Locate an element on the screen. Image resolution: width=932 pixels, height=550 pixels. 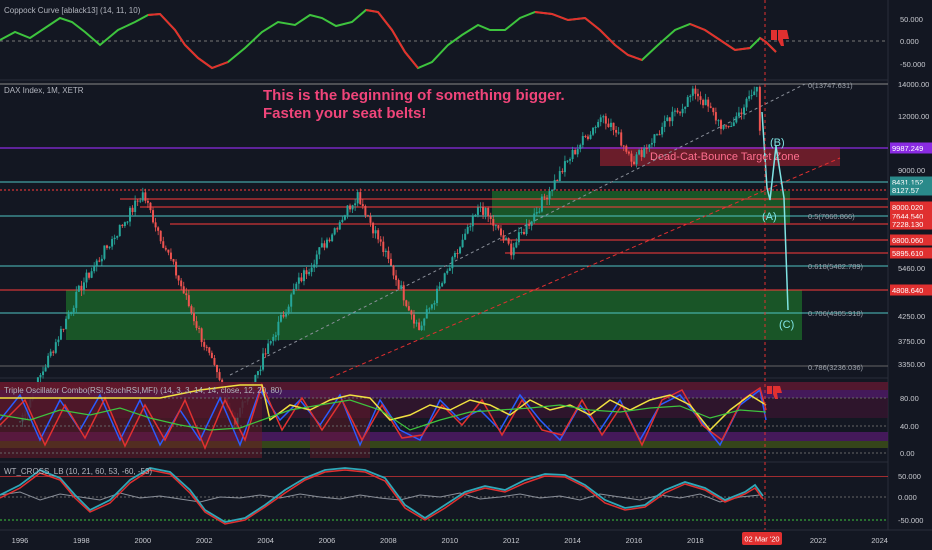
price-tick-label: 14000.00 is located at coordinates (913, 84).